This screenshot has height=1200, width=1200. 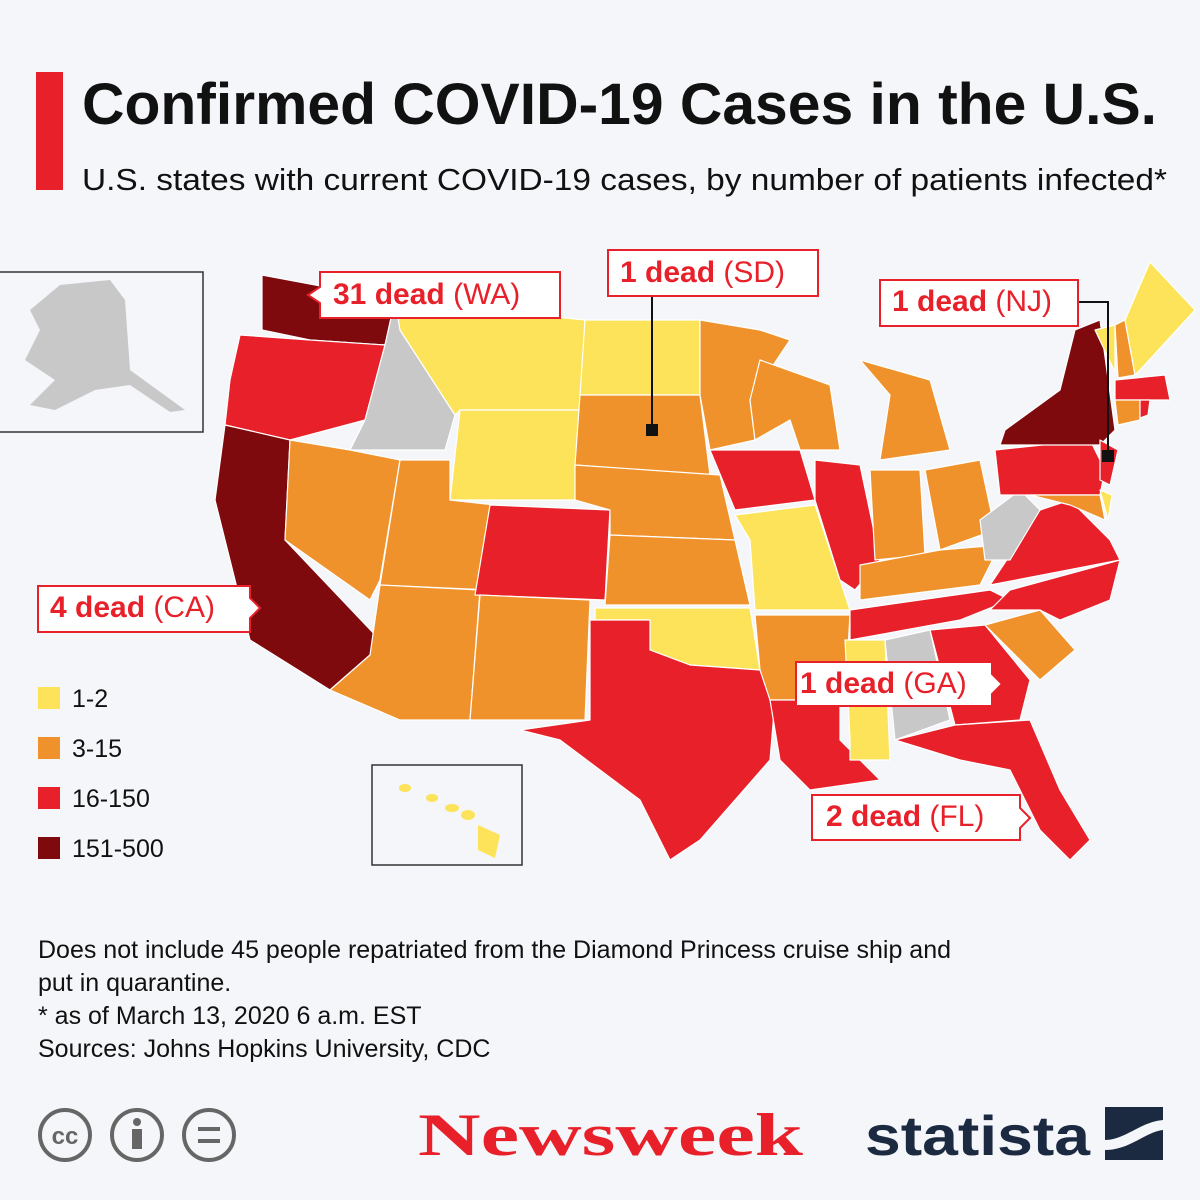 What do you see at coordinates (873, 816) in the screenshot?
I see `callout-deaths: 2 dead` at bounding box center [873, 816].